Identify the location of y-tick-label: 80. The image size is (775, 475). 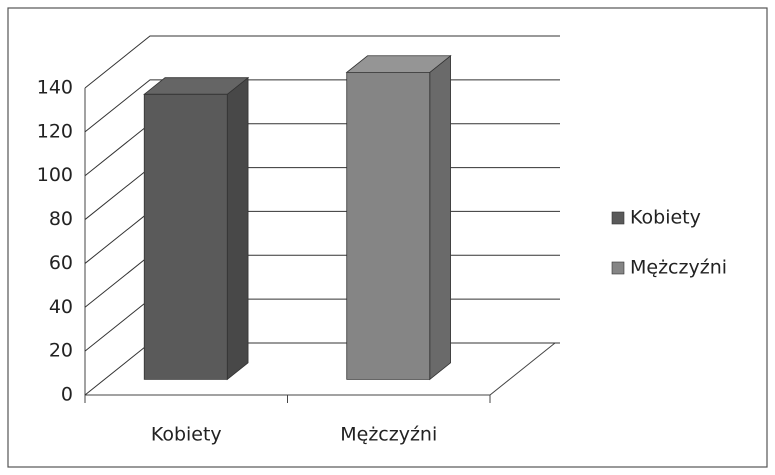
(61, 219).